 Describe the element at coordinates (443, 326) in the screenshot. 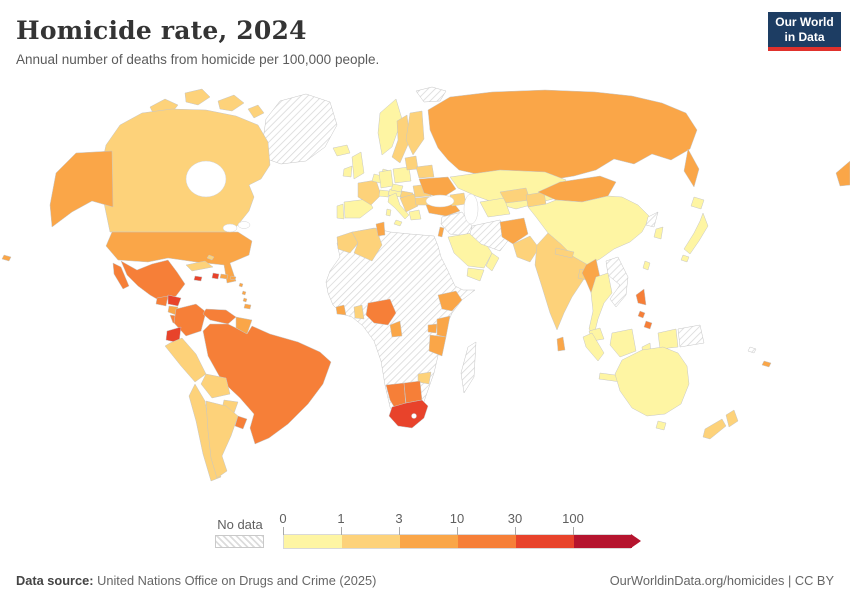

I see `country-kenya` at that location.